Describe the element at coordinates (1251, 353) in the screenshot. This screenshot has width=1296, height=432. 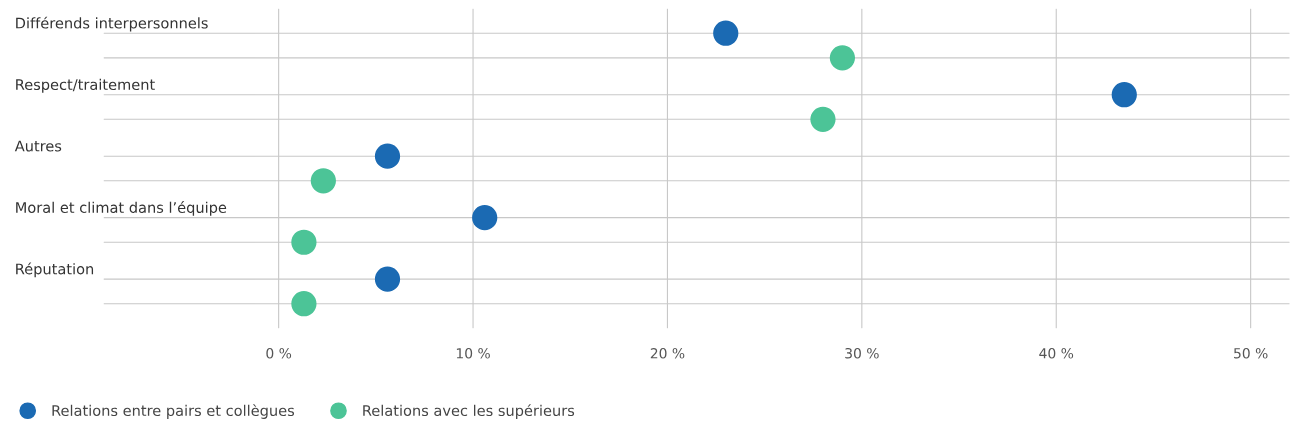
I see `x-tick-label: 50 %` at that location.